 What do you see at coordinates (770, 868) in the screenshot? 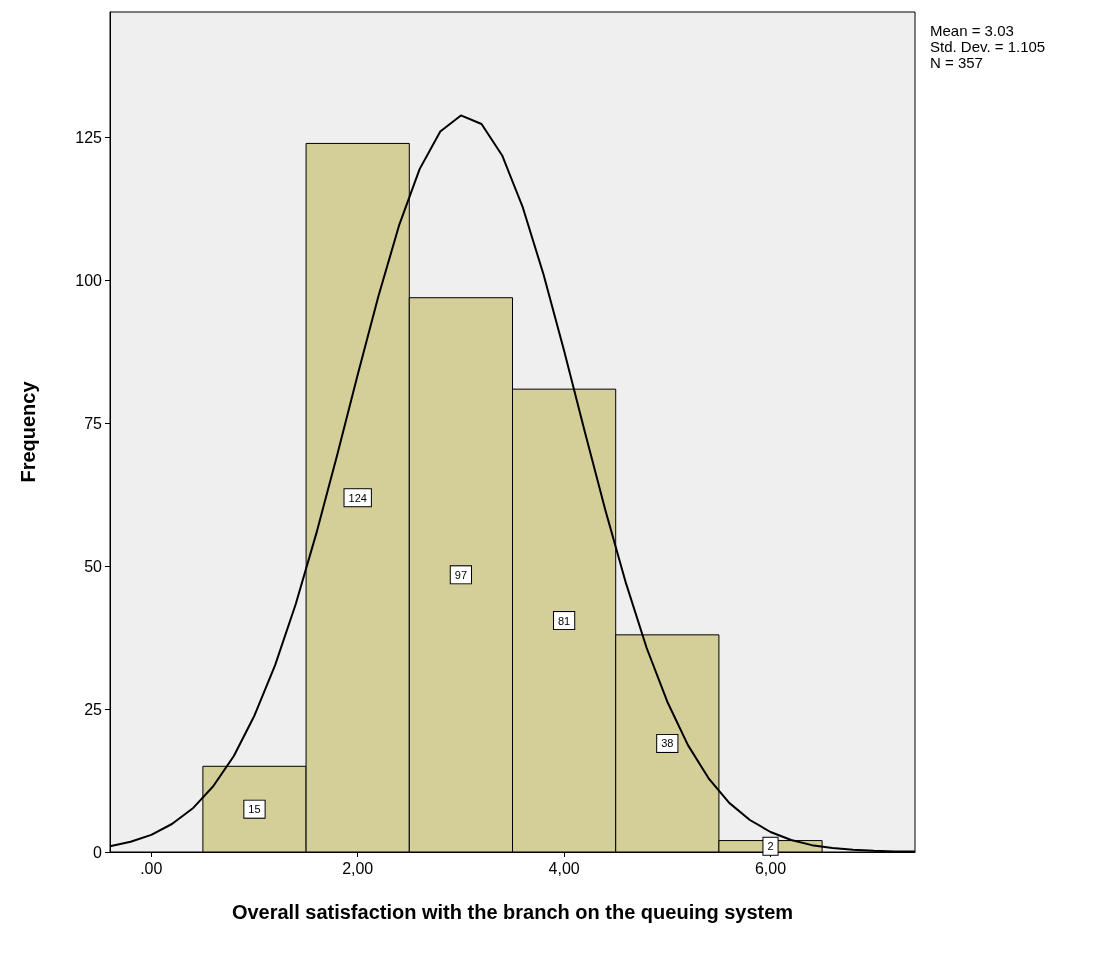
I see `x-tick-label: 6,00` at bounding box center [770, 868].